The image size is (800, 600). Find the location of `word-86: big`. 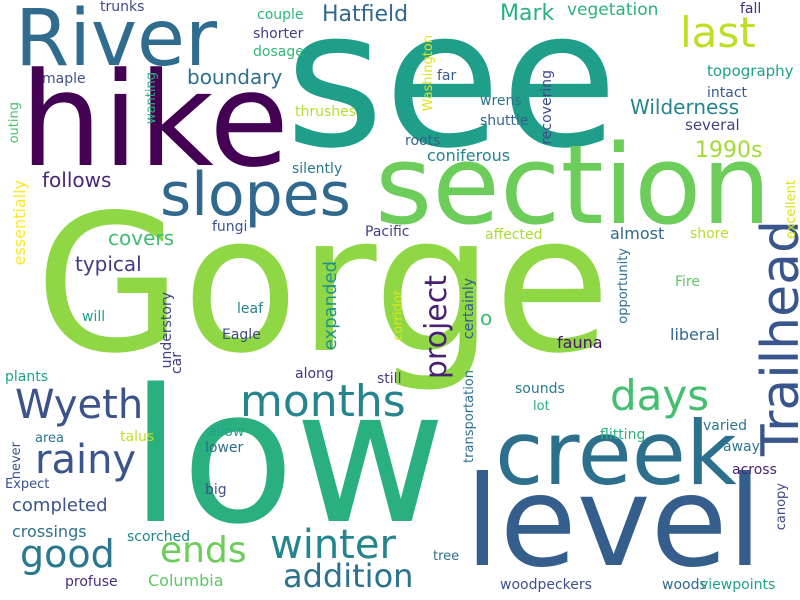

word-86: big is located at coordinates (216, 490).